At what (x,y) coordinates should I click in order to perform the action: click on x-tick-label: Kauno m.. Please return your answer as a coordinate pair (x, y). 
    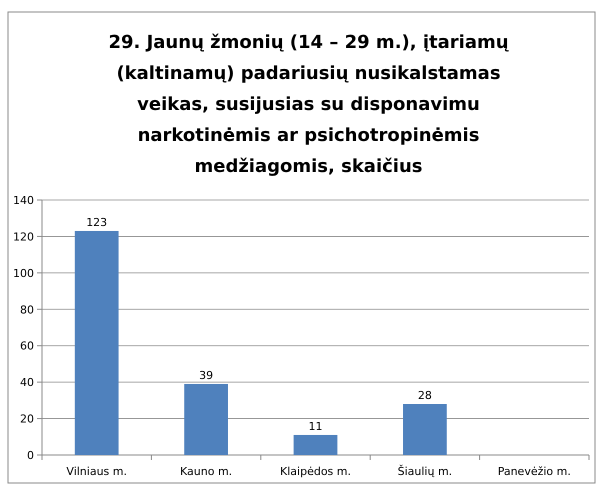
    Looking at the image, I should click on (206, 471).